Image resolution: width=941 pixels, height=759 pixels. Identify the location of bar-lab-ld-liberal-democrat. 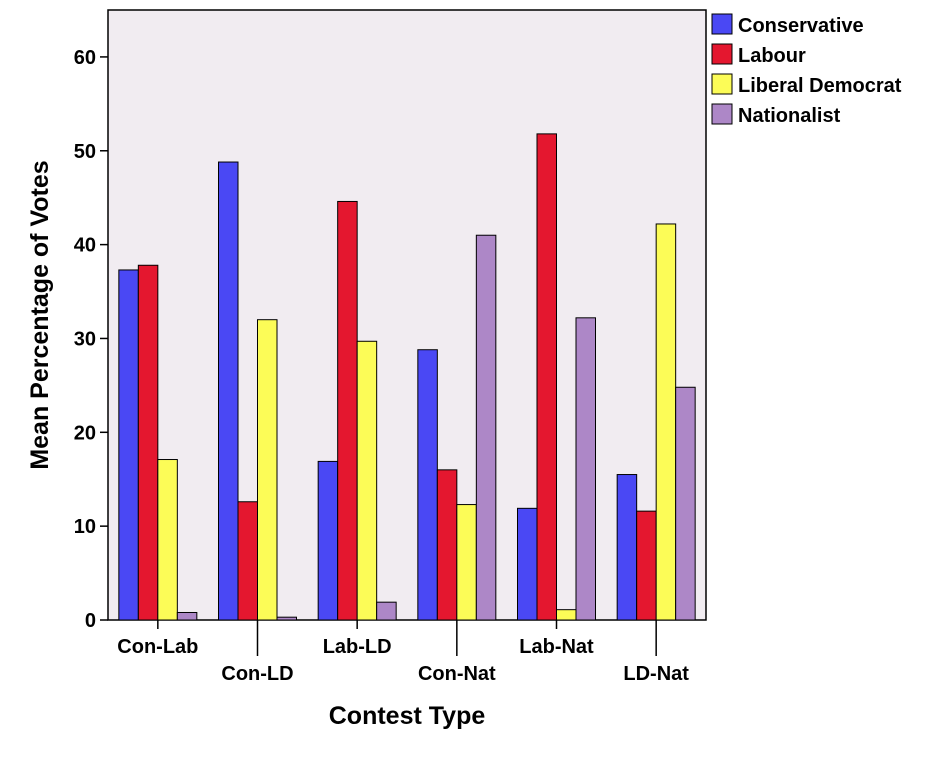
(367, 480).